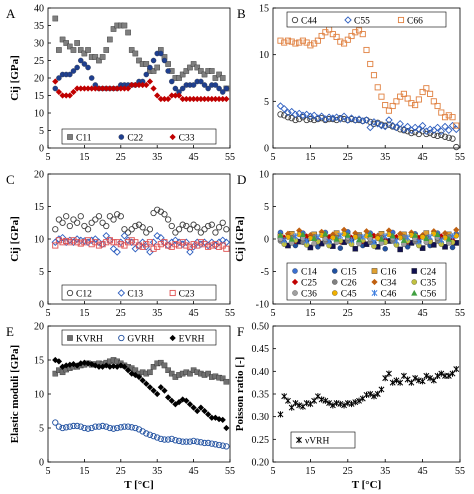  What do you see at coordinates (349, 273) in the screenshot?
I see `legend-label: C15` at bounding box center [349, 273].